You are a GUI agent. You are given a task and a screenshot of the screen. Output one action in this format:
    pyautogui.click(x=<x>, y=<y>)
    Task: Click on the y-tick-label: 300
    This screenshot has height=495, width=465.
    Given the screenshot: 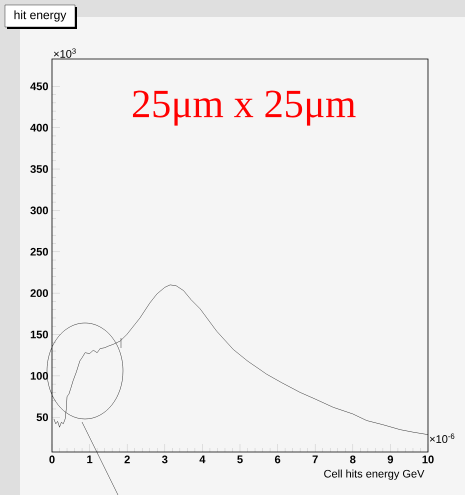 What is the action you would take?
    pyautogui.click(x=39, y=210)
    